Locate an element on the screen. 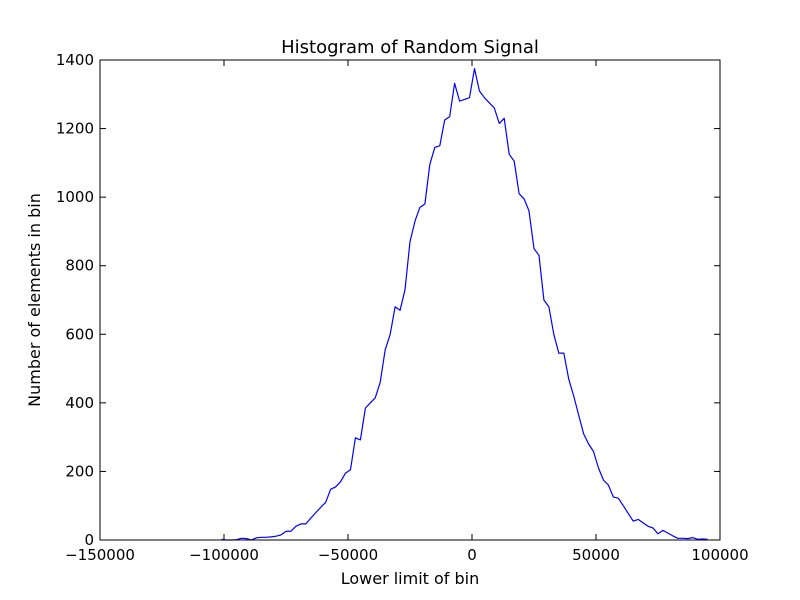 The width and height of the screenshot is (800, 600). y-axis-tick-labels: 0 200 400 600 800 1000 1200 1400 is located at coordinates (75, 300).